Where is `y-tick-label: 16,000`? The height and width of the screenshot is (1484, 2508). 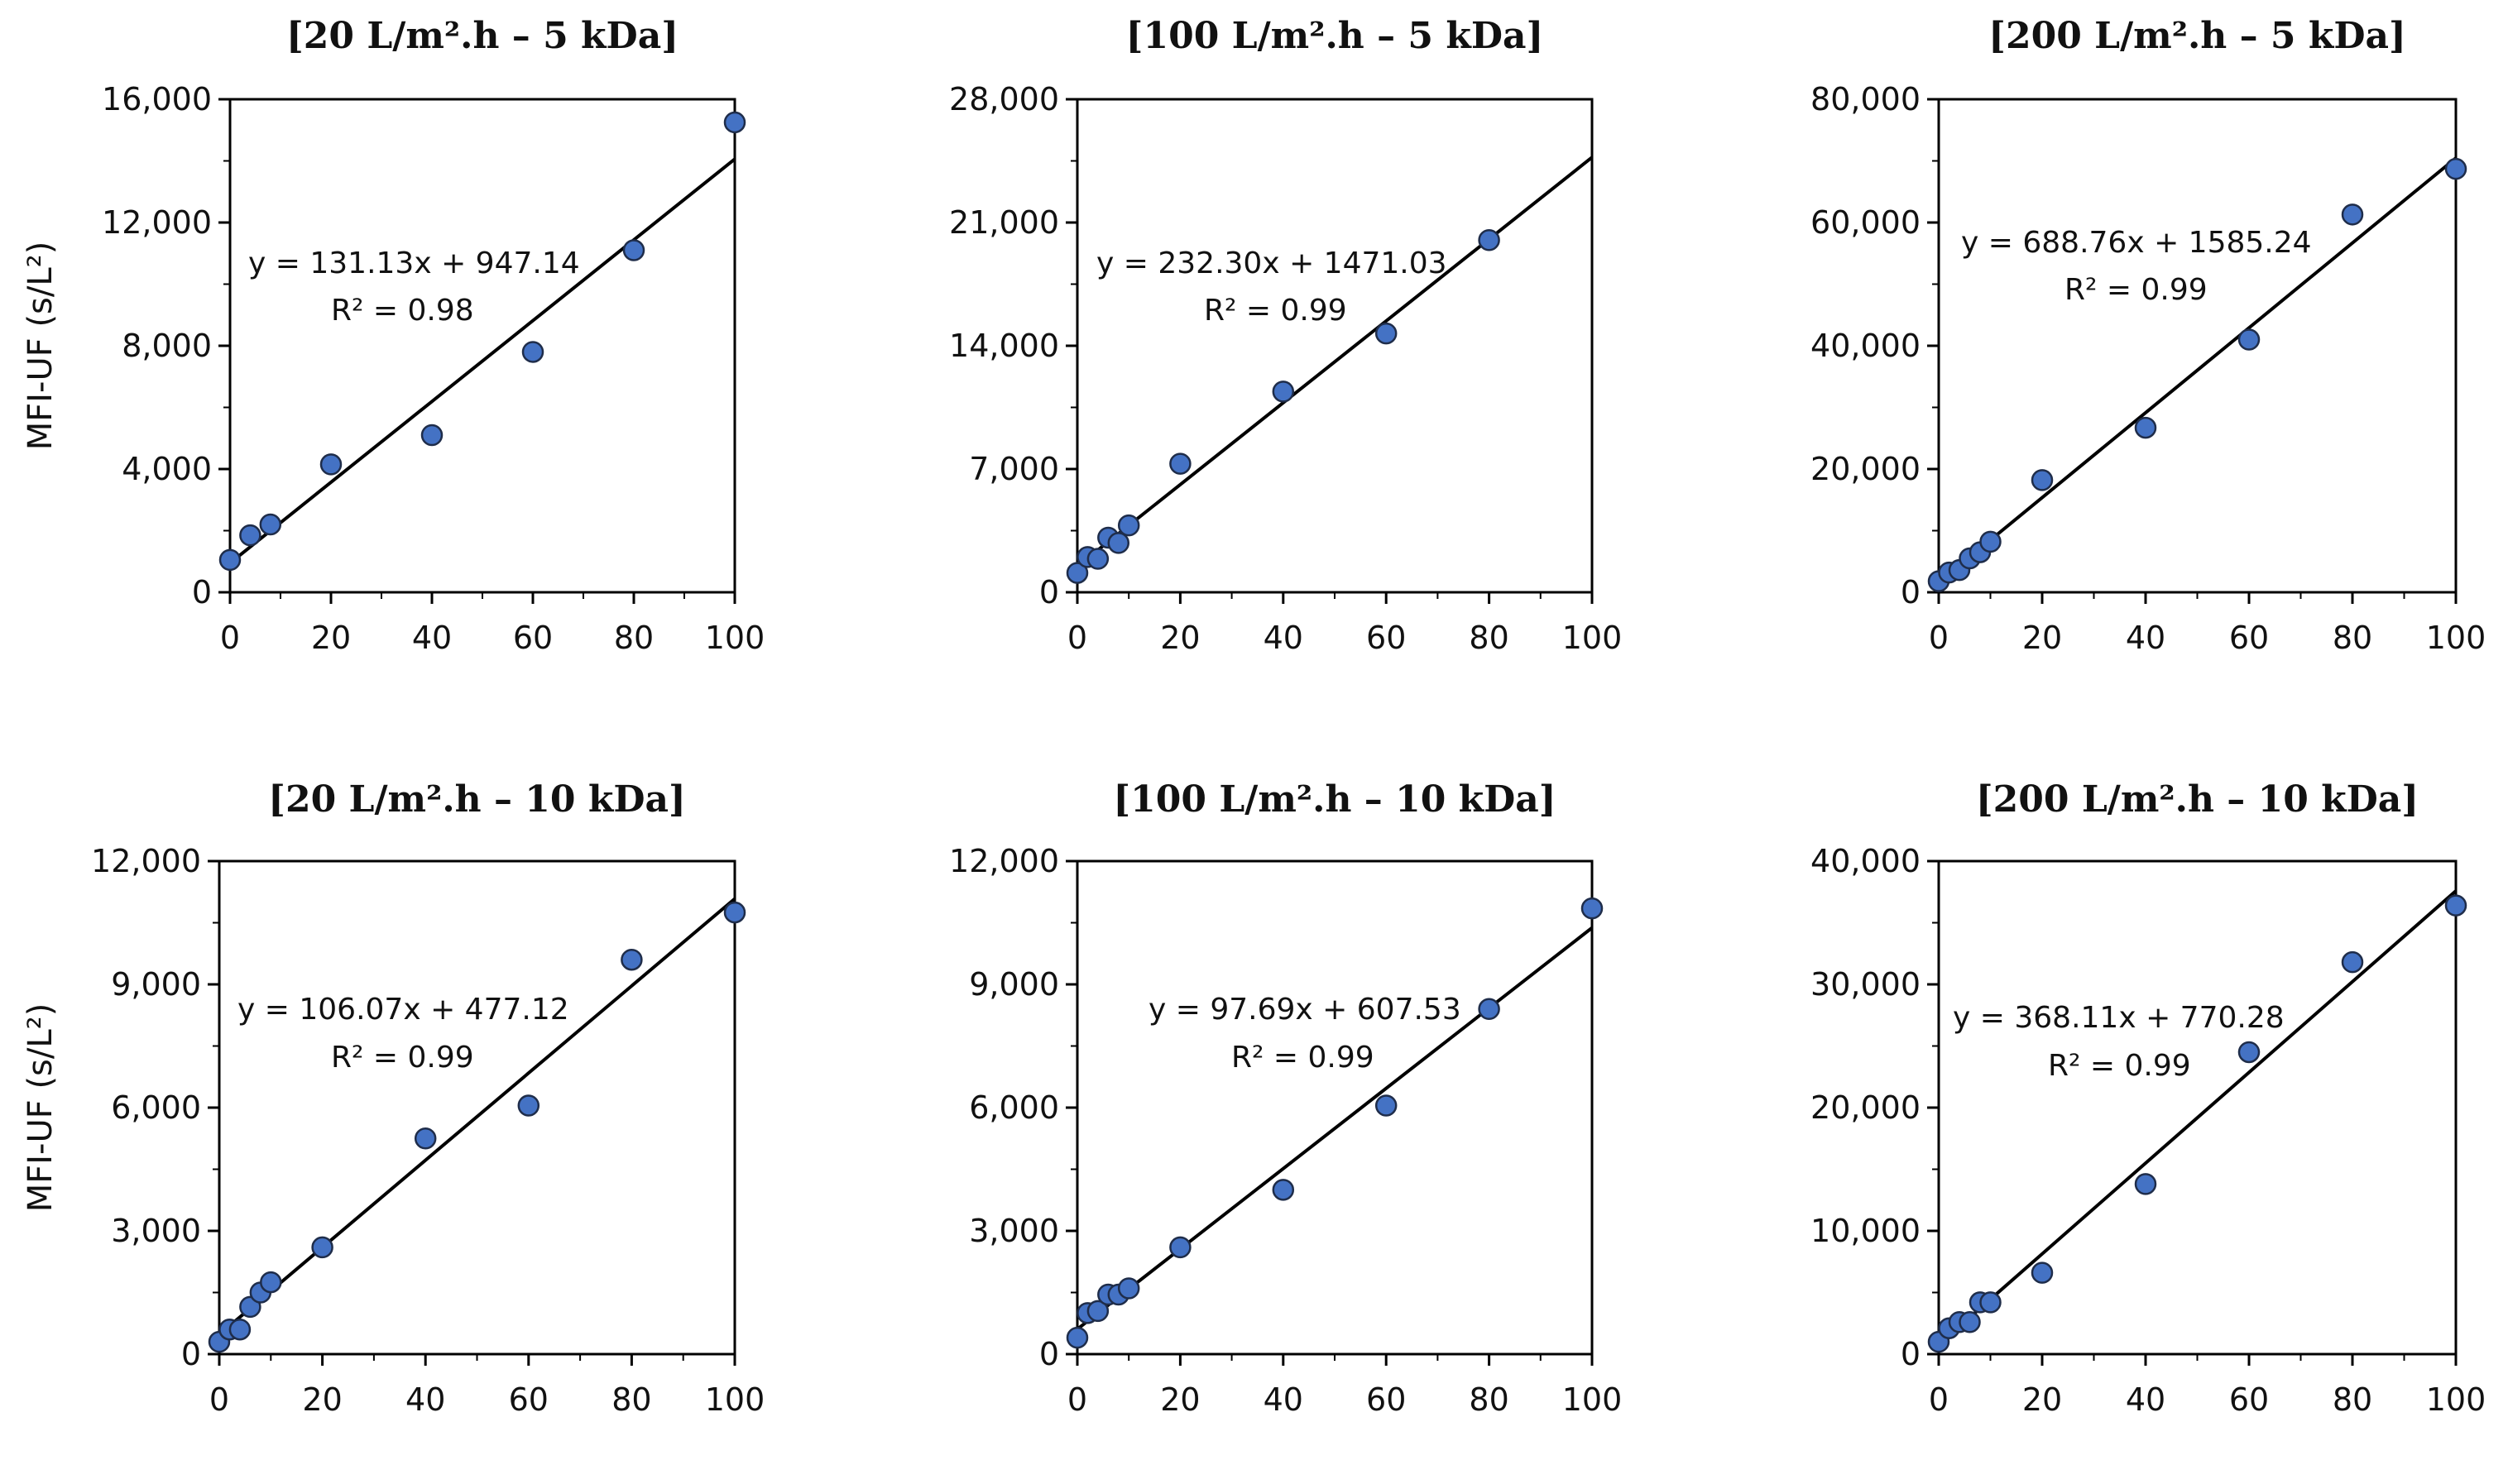
y-tick-label: 16,000 is located at coordinates (157, 99).